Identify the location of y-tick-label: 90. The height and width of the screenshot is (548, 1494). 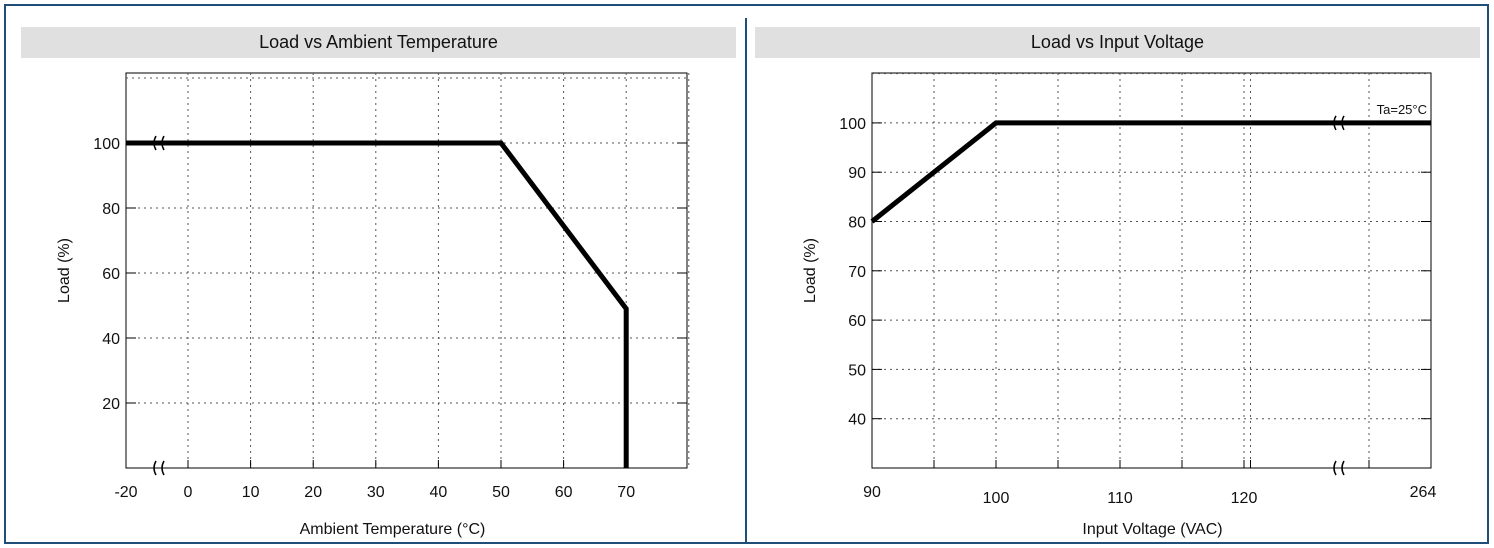
(857, 173).